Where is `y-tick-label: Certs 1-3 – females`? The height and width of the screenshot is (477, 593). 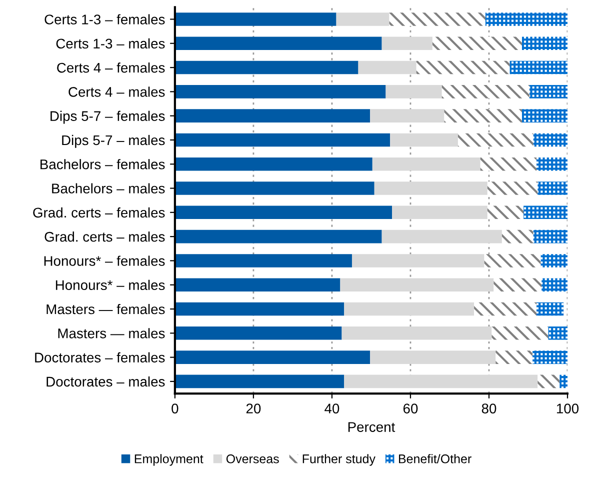 y-tick-label: Certs 1-3 – females is located at coordinates (104, 19).